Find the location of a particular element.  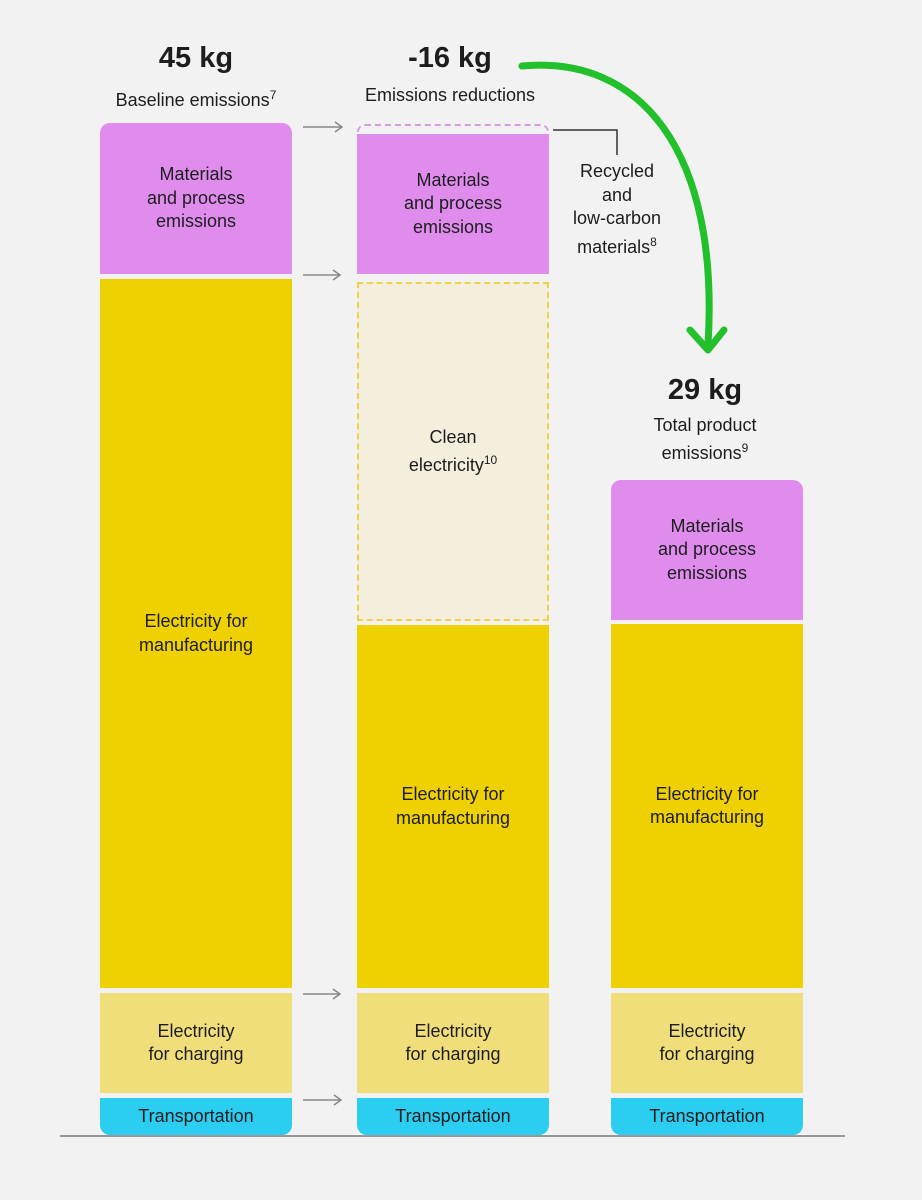

reductions-manufacturing-segment: Electricity for manufacturing is located at coordinates (453, 806).